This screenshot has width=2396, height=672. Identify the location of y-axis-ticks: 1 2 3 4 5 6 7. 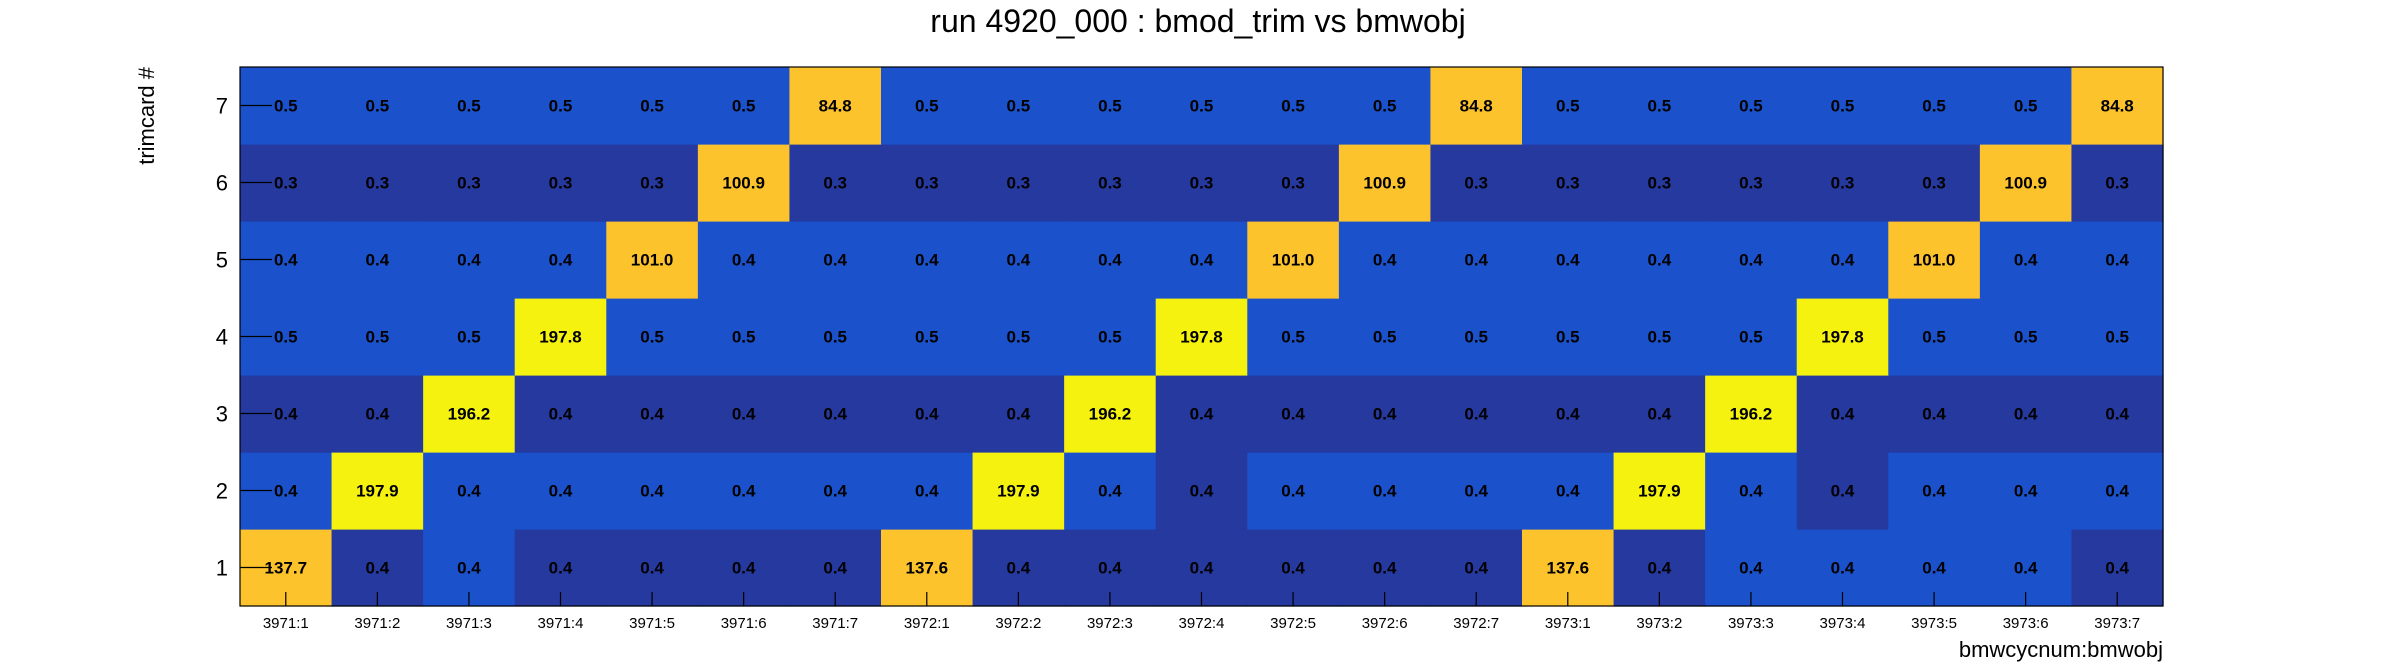
(244, 337).